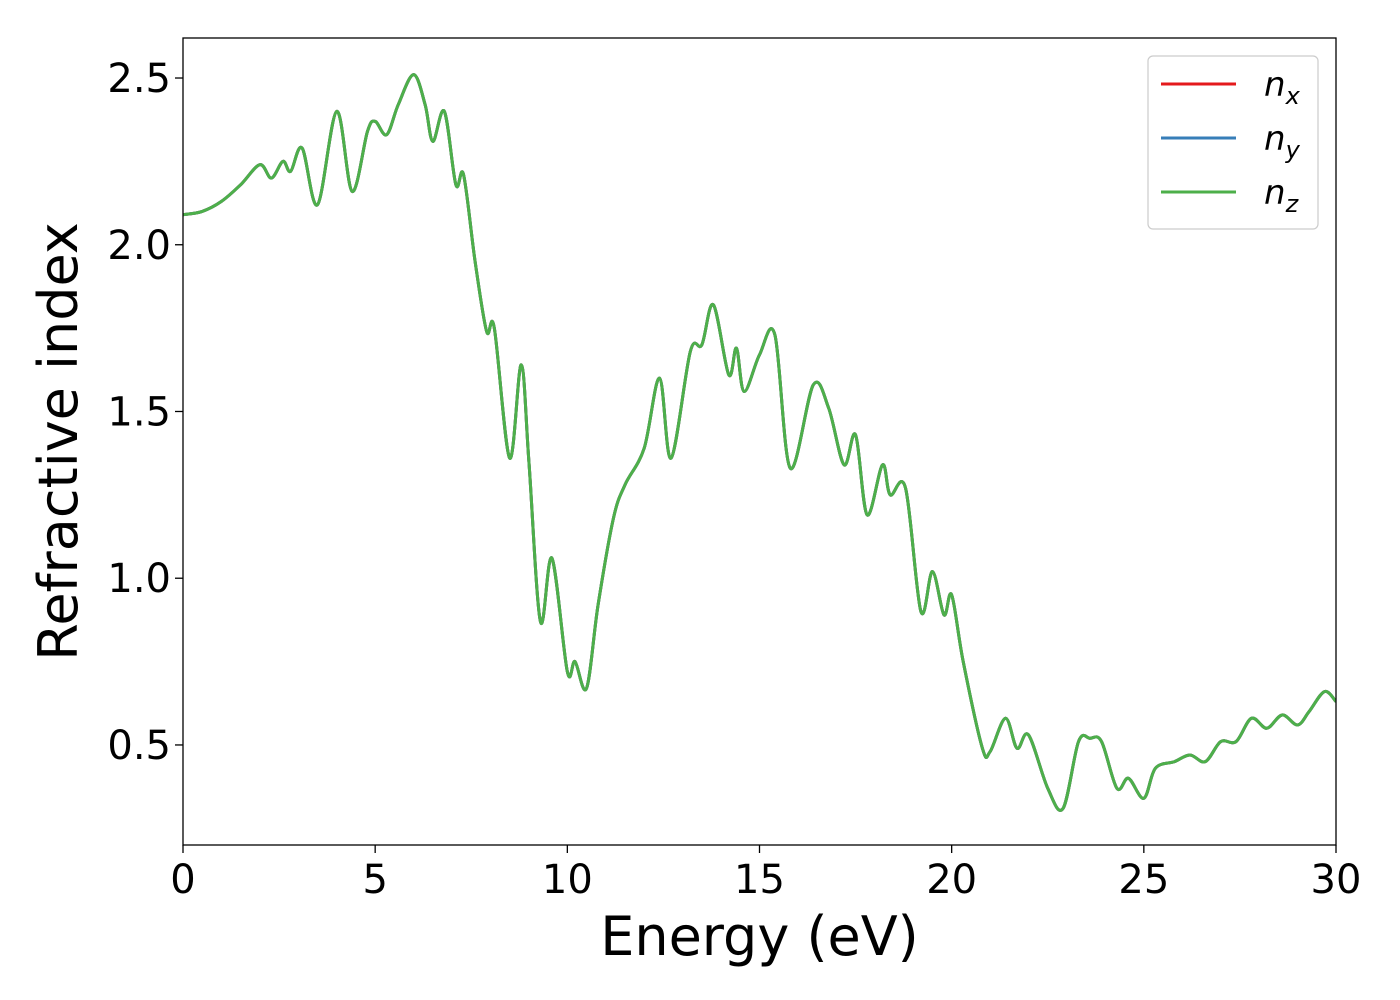 The width and height of the screenshot is (1400, 1000). I want to click on x-tick-label: 5, so click(374, 880).